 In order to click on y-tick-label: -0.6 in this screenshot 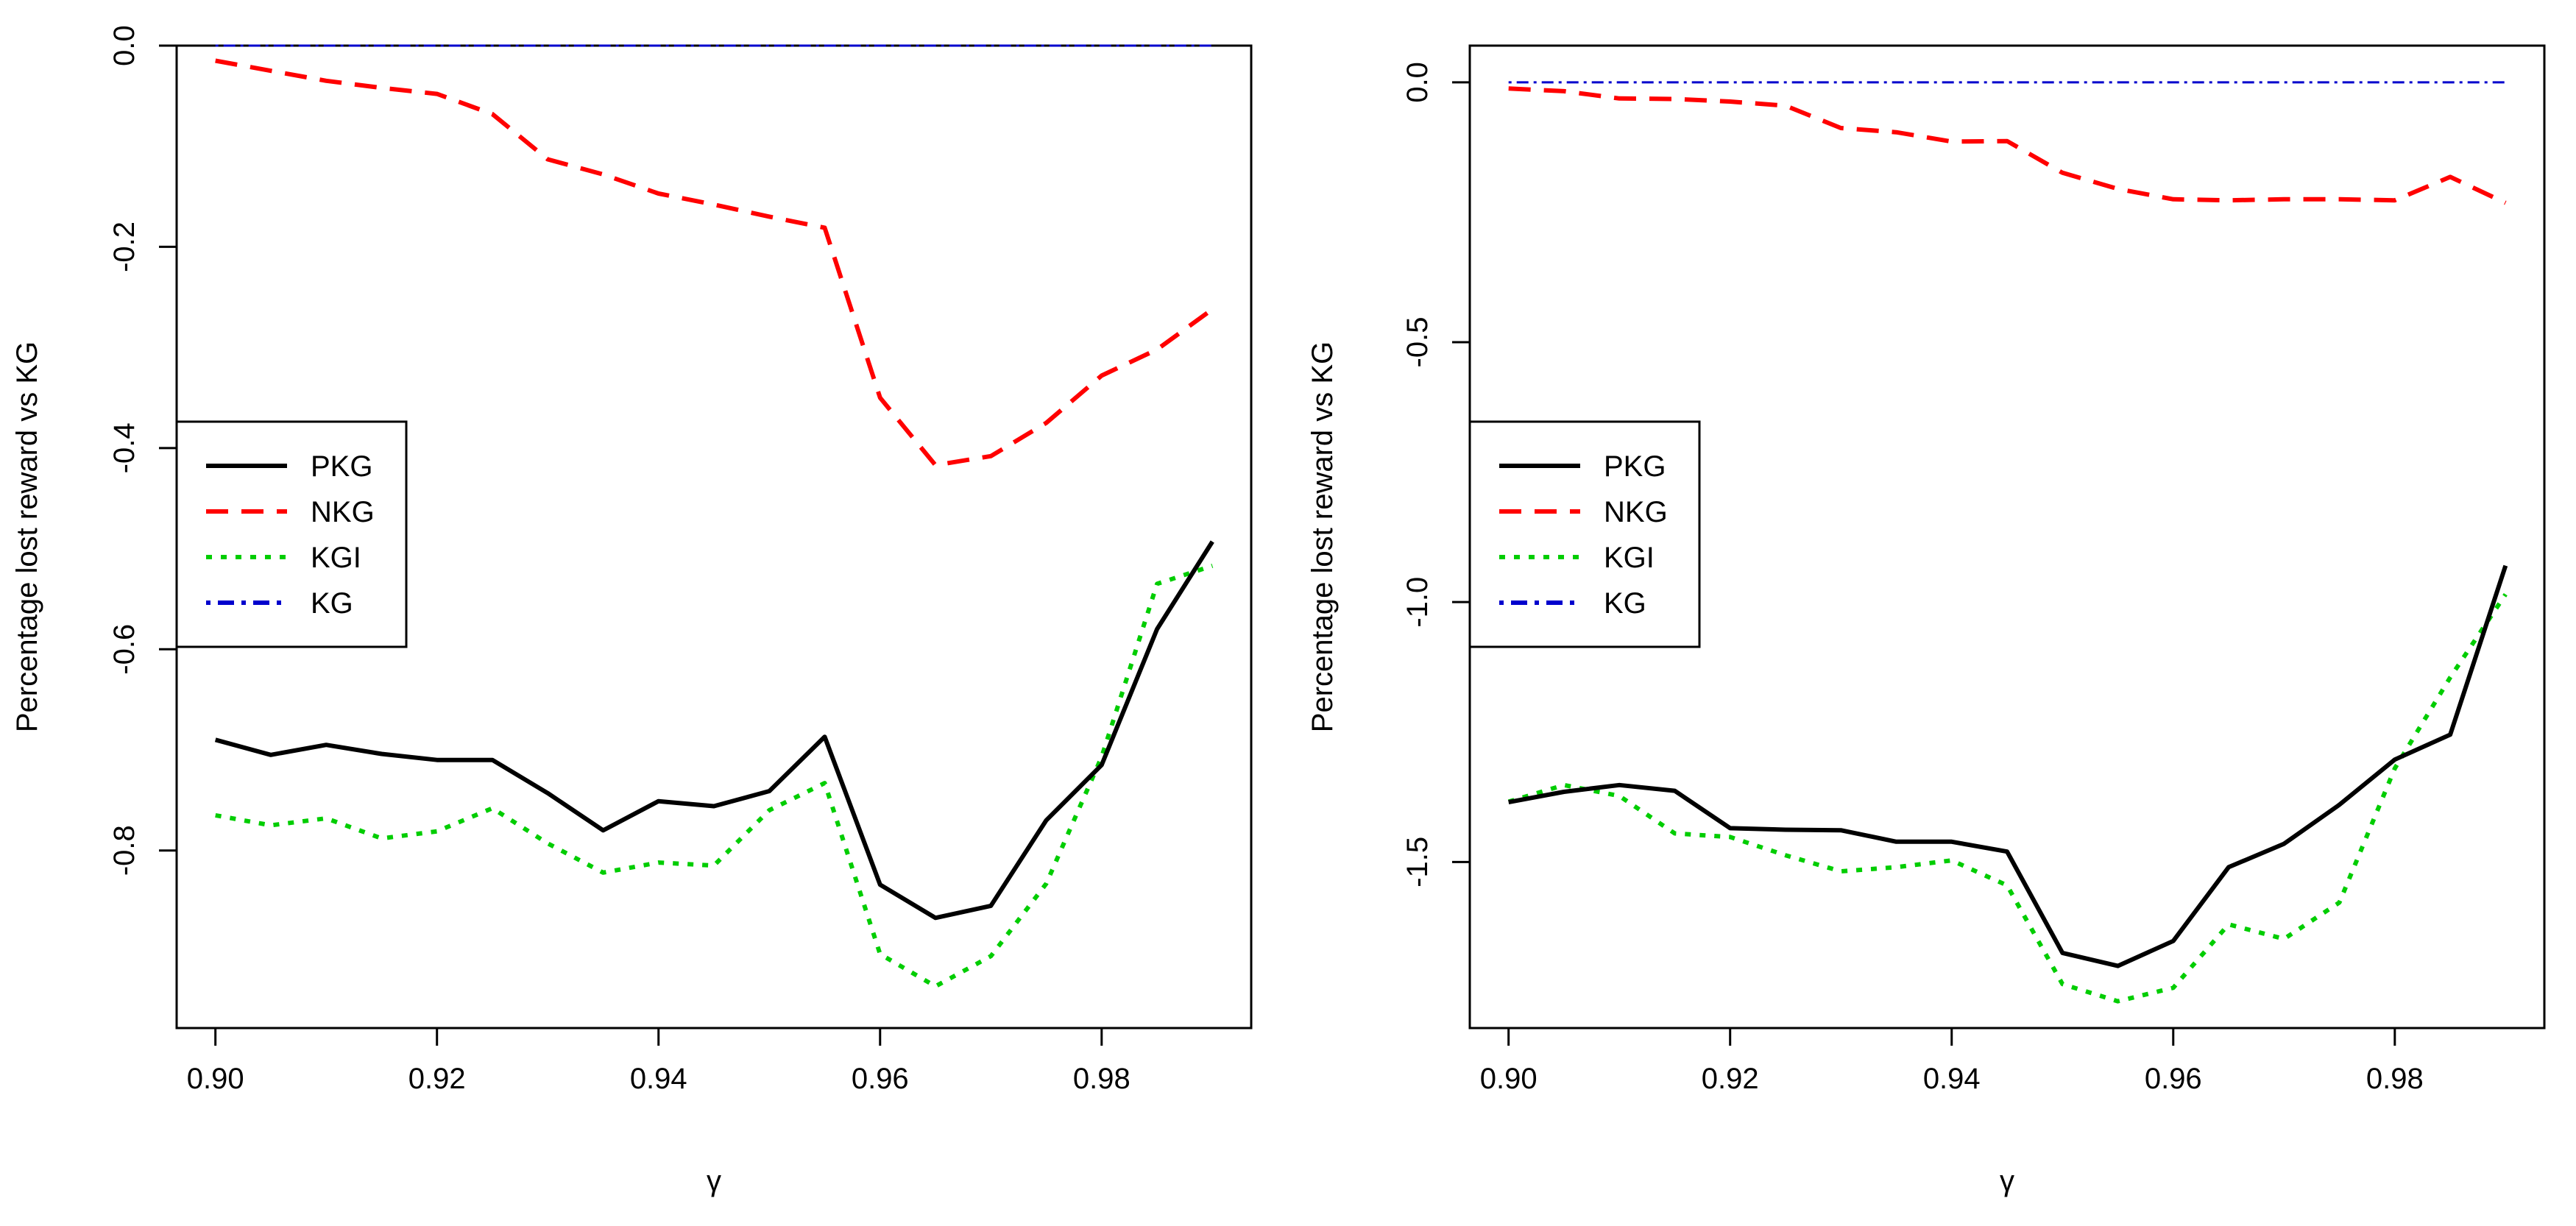, I will do `click(124, 649)`.